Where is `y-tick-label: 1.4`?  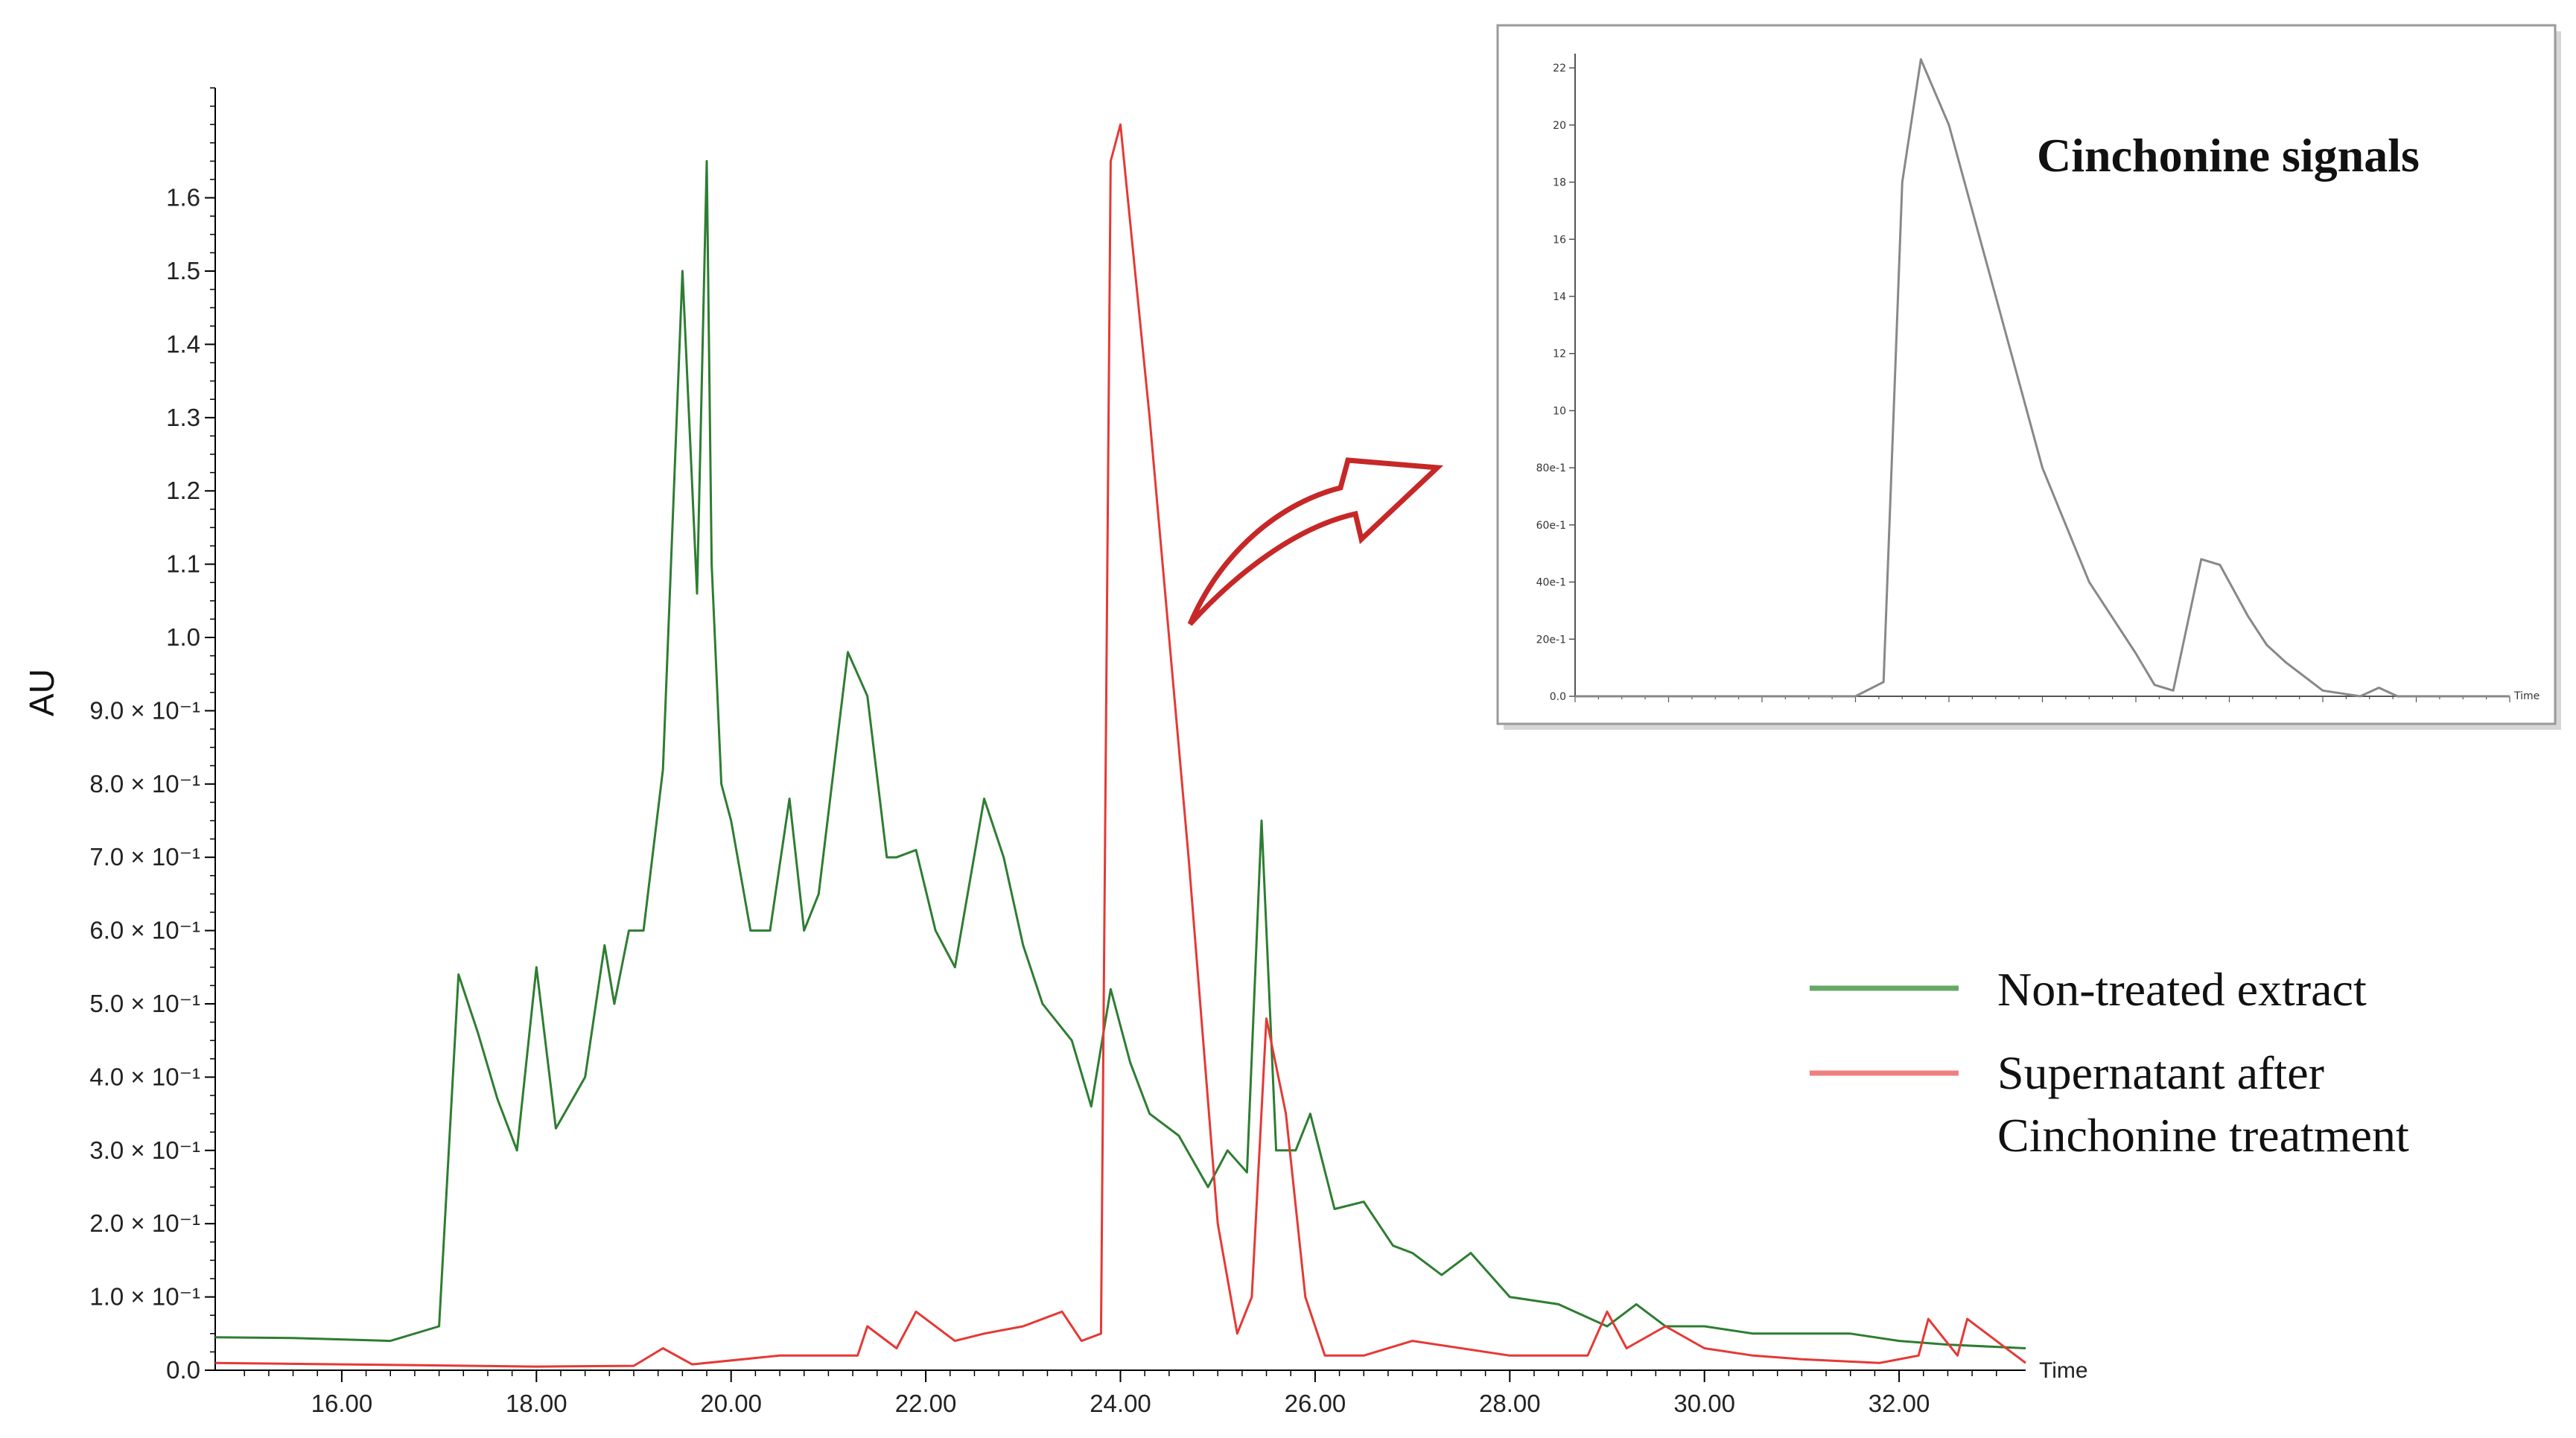
y-tick-label: 1.4 is located at coordinates (183, 343).